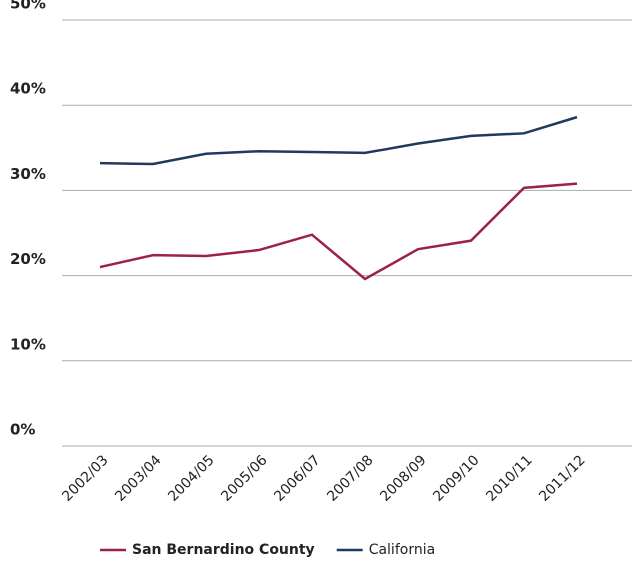  What do you see at coordinates (244, 478) in the screenshot?
I see `x-tick-label: 2005/06` at bounding box center [244, 478].